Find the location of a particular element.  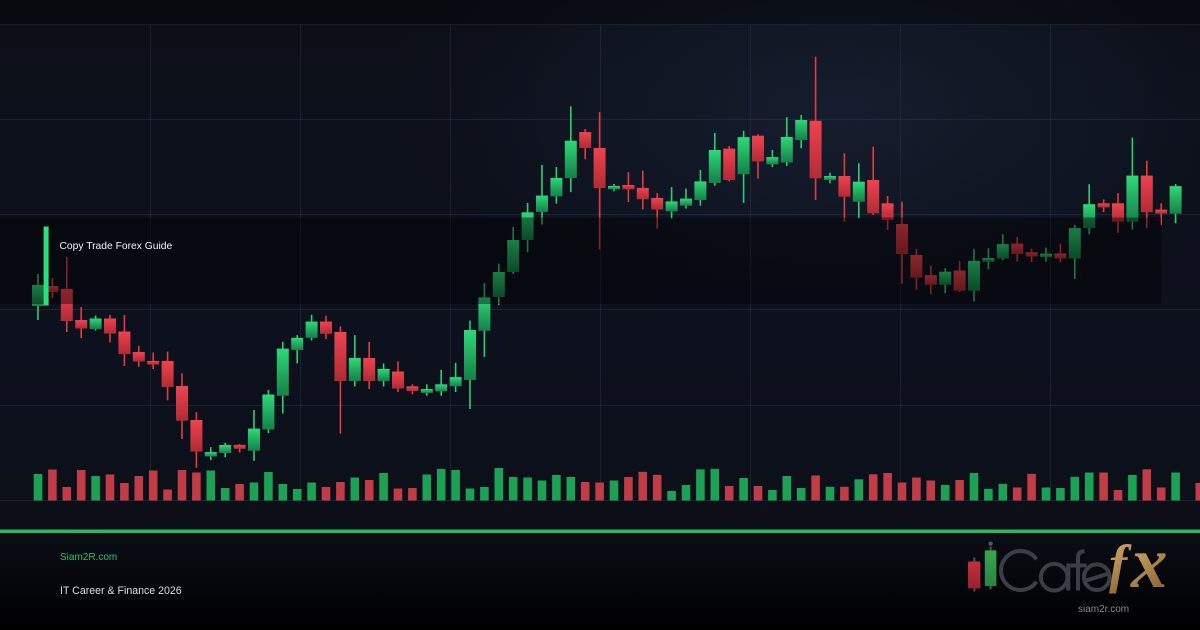

svg-text: Copy Trade Forex Guide is located at coordinates (116, 246).